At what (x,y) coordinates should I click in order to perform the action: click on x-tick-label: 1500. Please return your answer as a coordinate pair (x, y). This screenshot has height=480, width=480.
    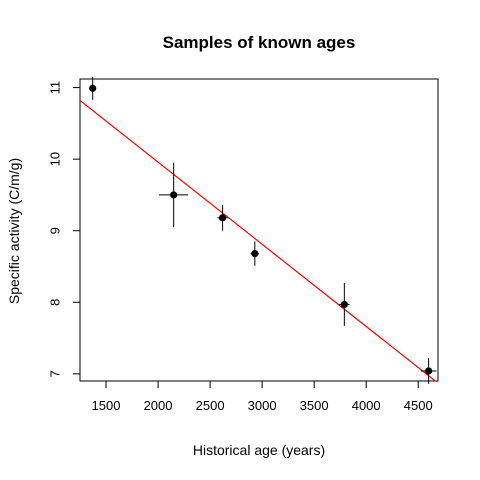
    Looking at the image, I should click on (106, 405).